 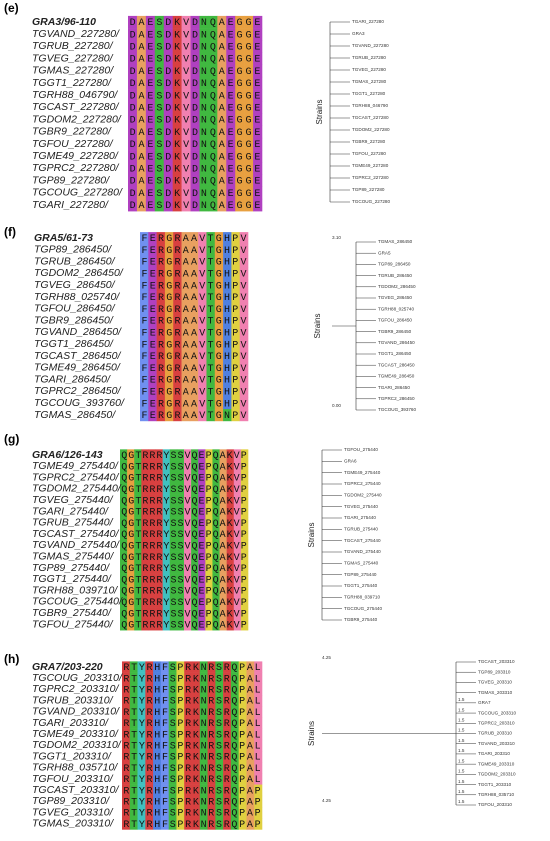 What do you see at coordinates (193, 334) in the screenshot?
I see `sequence: FERGRAAVTGHPV` at bounding box center [193, 334].